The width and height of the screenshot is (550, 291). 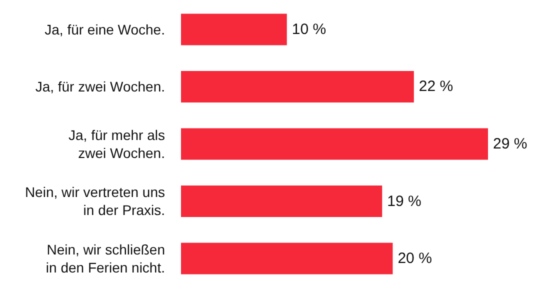 I want to click on y-tick-label: Nein, wir schließen in den Ferien nicht., so click(x=105, y=258).